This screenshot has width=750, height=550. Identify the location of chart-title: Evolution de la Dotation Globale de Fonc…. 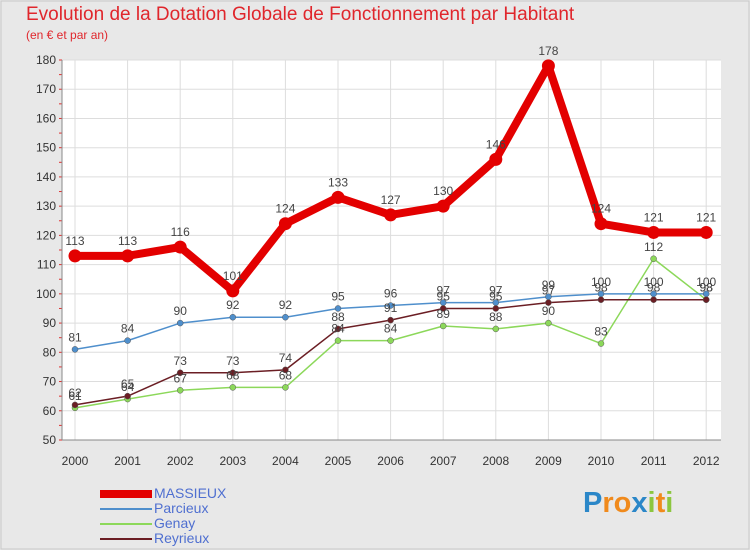
(300, 14).